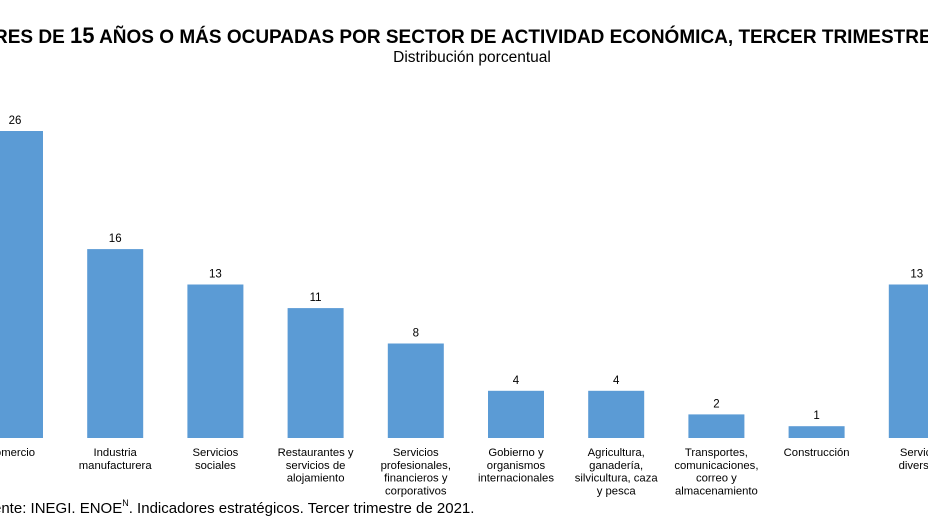 The height and width of the screenshot is (522, 928). Describe the element at coordinates (516, 381) in the screenshot. I see `data-label-5: 4` at that location.